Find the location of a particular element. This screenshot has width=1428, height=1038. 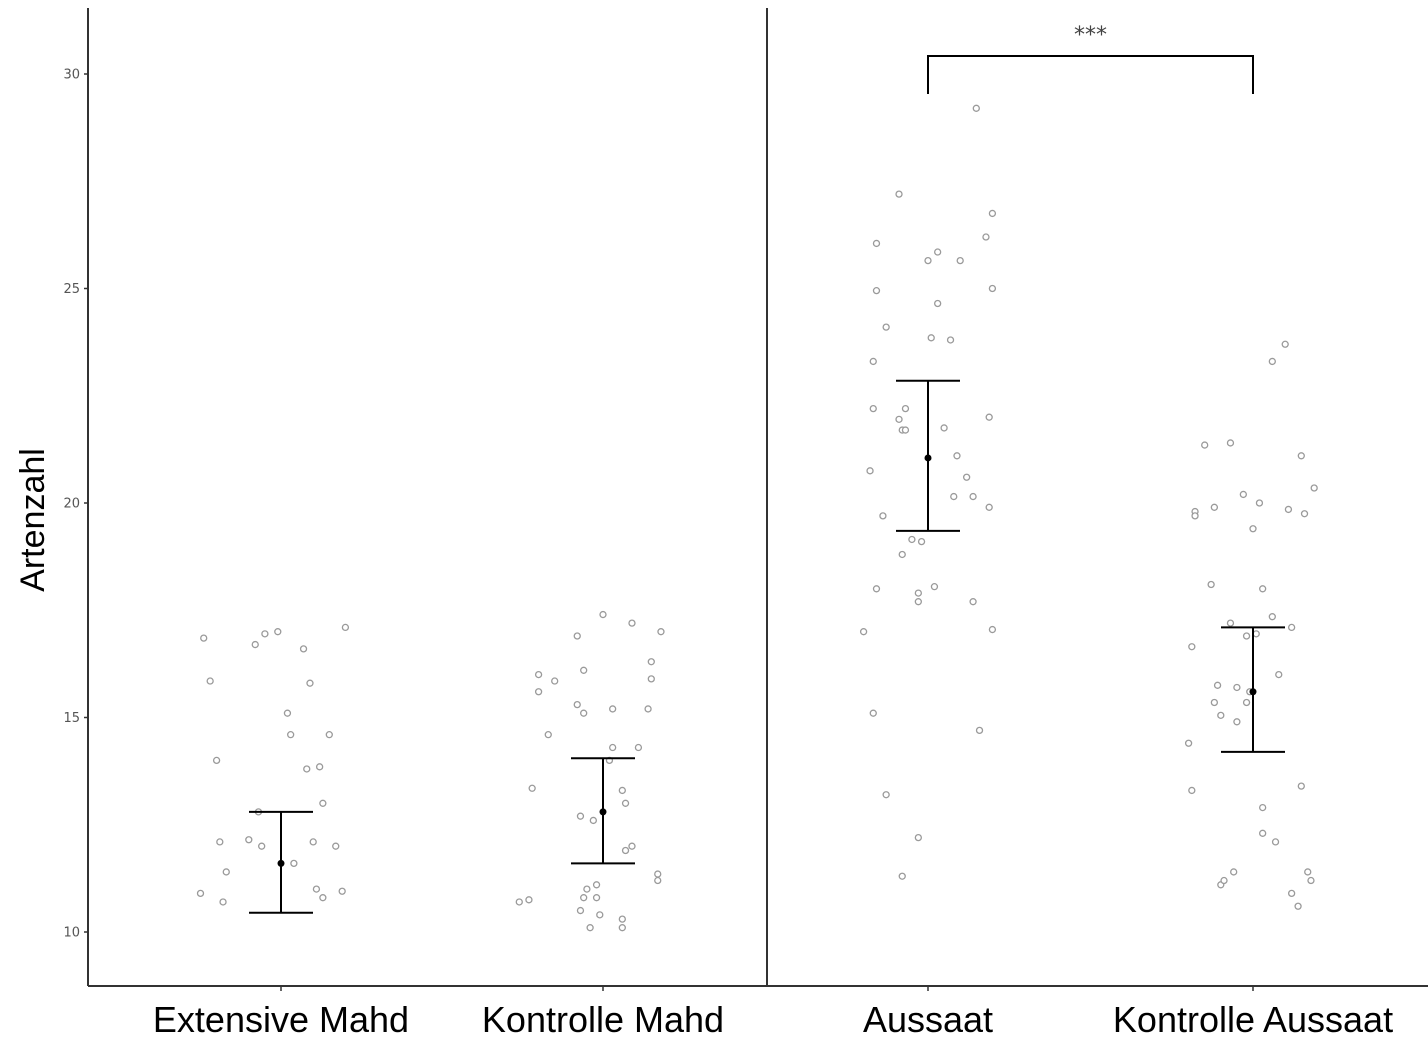

y-axis-ticks: 10 15 20 25 30 is located at coordinates (75, 504).